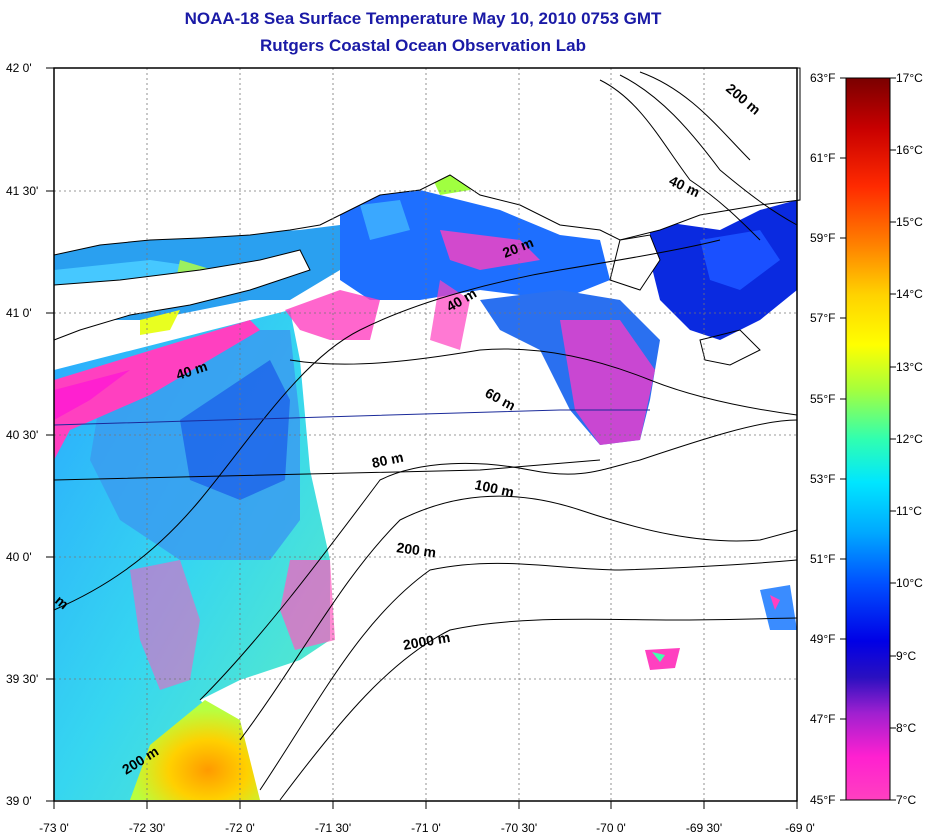 Image resolution: width=928 pixels, height=840 pixels. What do you see at coordinates (909, 294) in the screenshot?
I see `c-label: 14°C` at bounding box center [909, 294].